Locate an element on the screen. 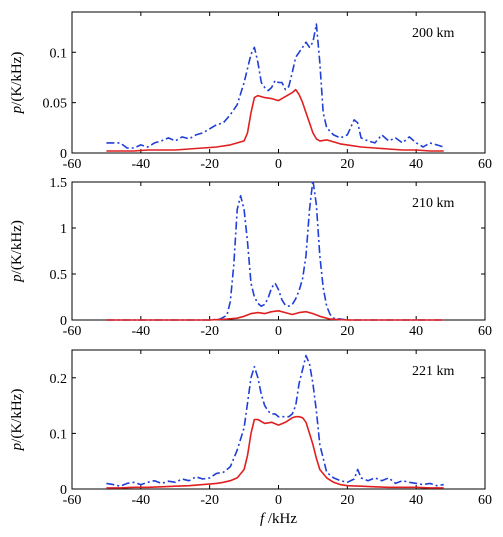 Image resolution: width=503 pixels, height=537 pixels. panel-label: 221 km is located at coordinates (433, 371).